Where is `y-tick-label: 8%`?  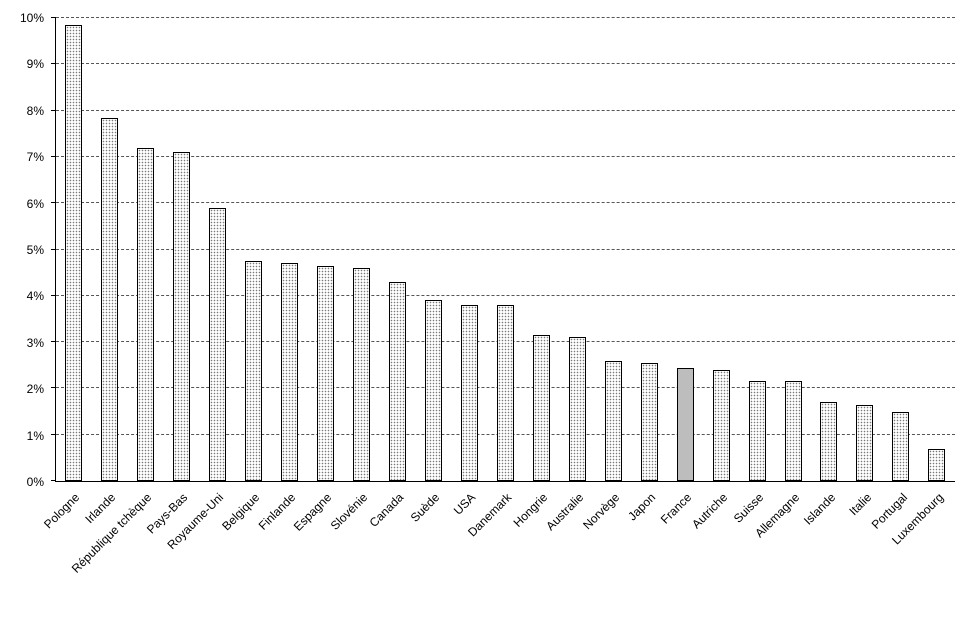
y-tick-label: 8% is located at coordinates (35, 110).